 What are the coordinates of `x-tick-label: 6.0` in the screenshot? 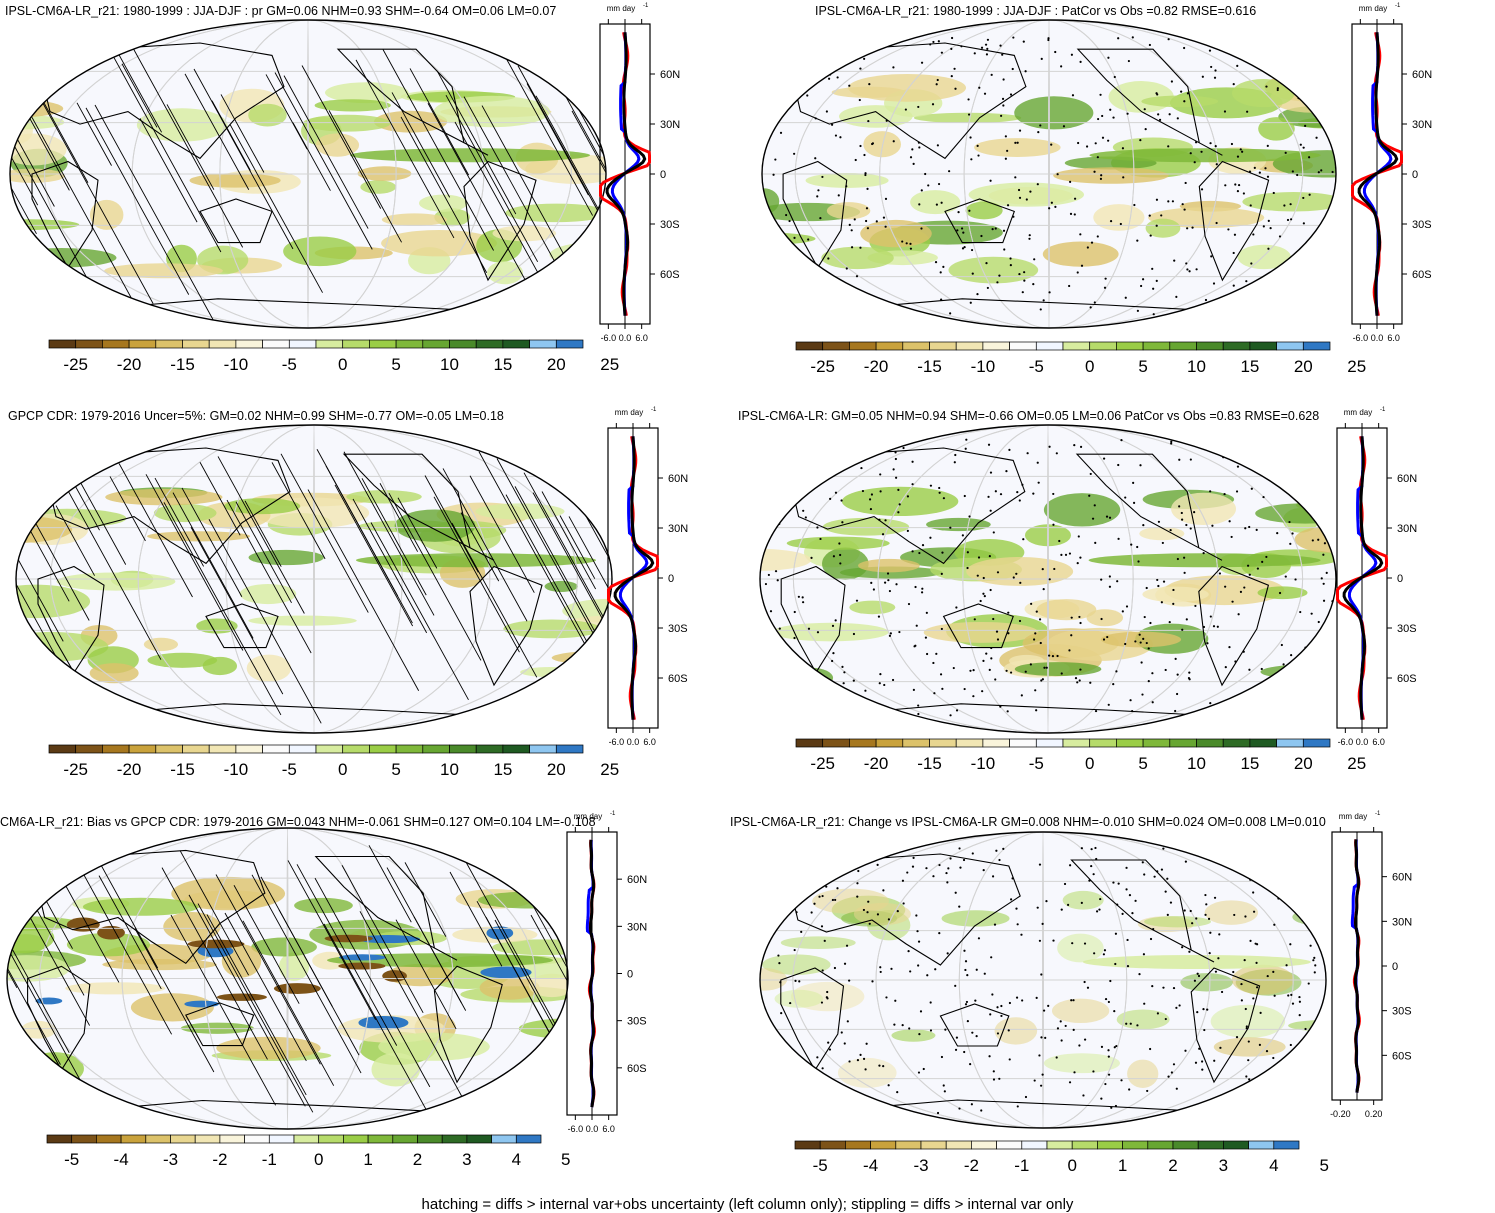 It's located at (608, 1129).